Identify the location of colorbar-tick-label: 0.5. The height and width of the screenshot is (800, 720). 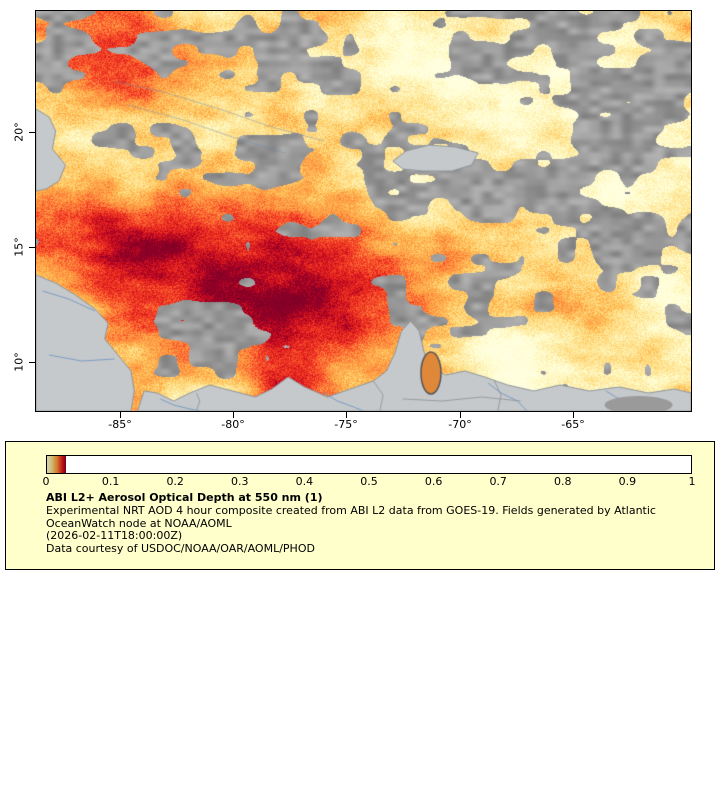
(369, 481).